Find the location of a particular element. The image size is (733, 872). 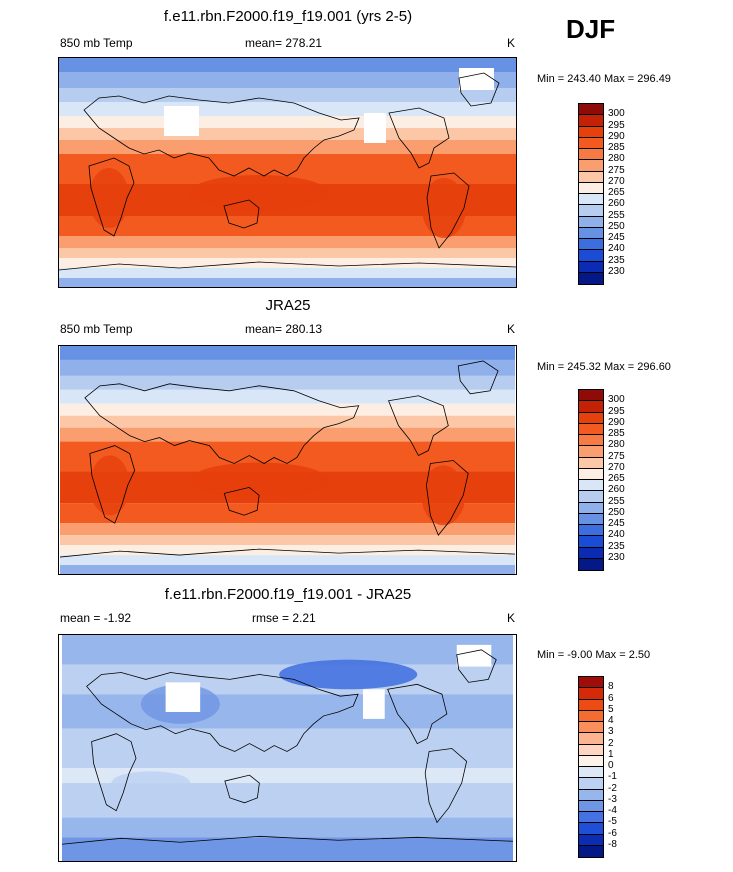

panel-1-units: K is located at coordinates (511, 43).